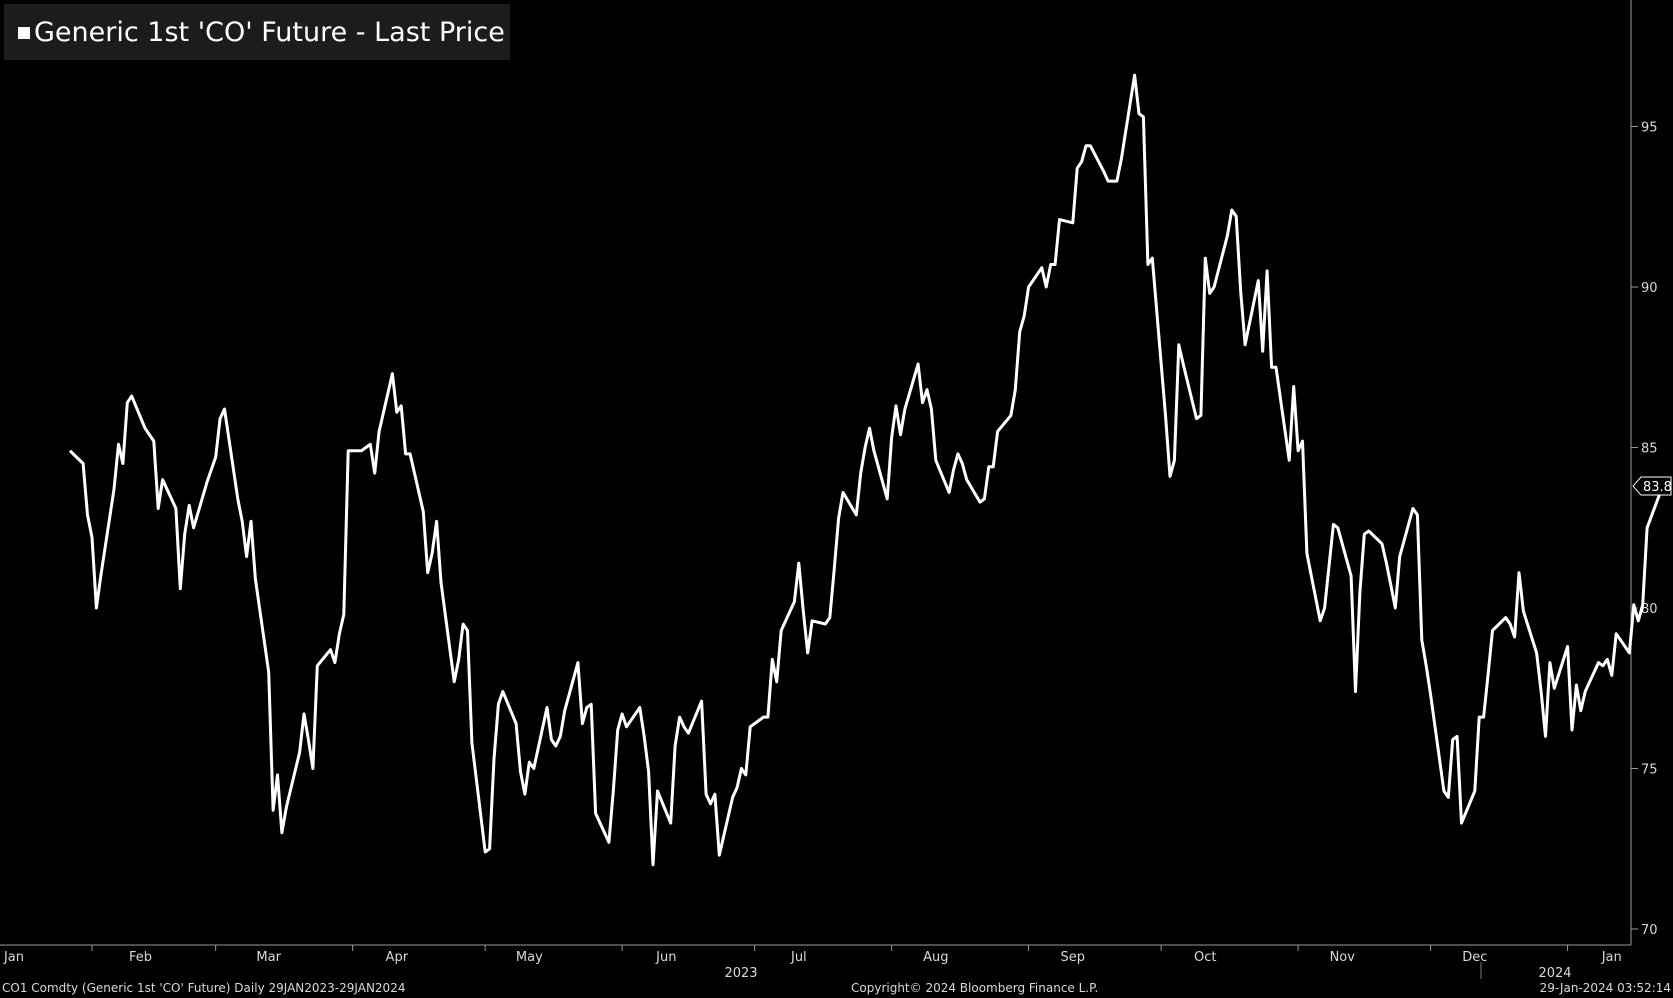  Describe the element at coordinates (1658, 487) in the screenshot. I see `last-value-label: 83.82` at that location.